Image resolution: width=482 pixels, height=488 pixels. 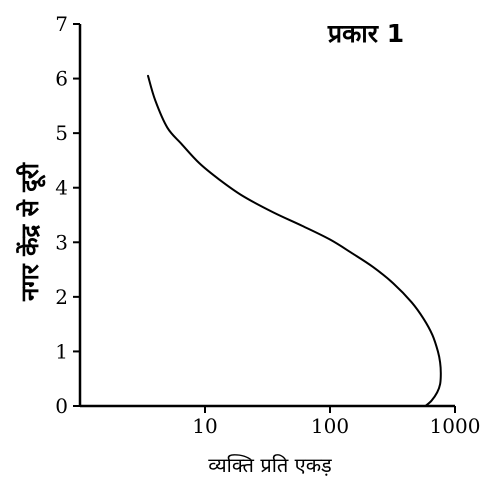 What do you see at coordinates (204, 426) in the screenshot?
I see `x-tick-label: 10` at bounding box center [204, 426].